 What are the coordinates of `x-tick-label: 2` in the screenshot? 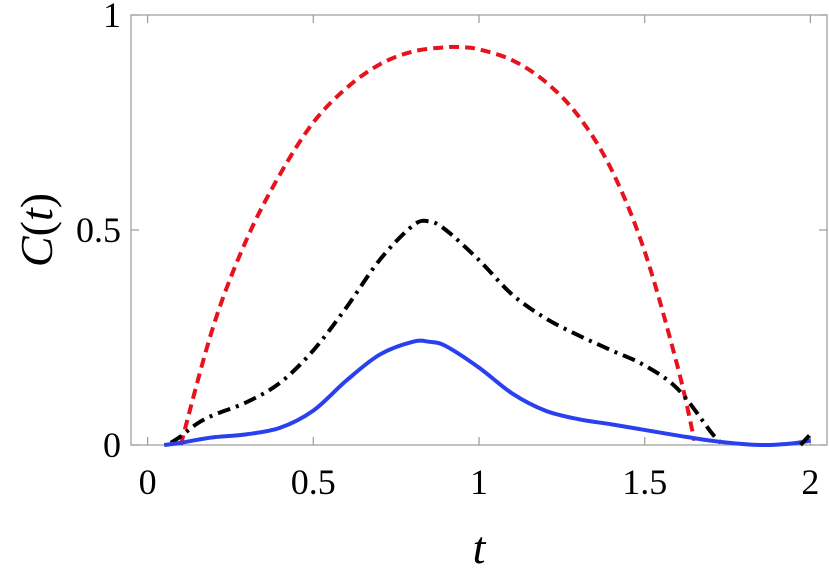 It's located at (810, 482).